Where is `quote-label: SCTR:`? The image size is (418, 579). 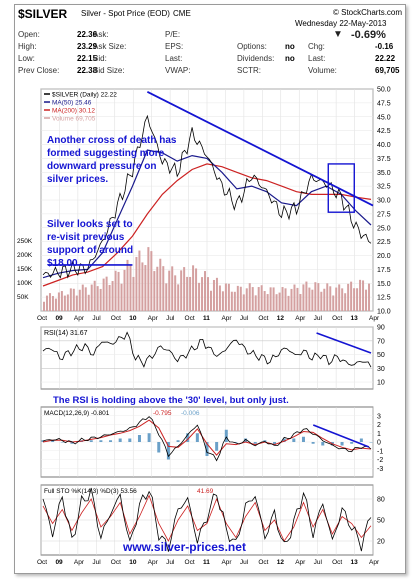
quote-label: SCTR: is located at coordinates (249, 70).